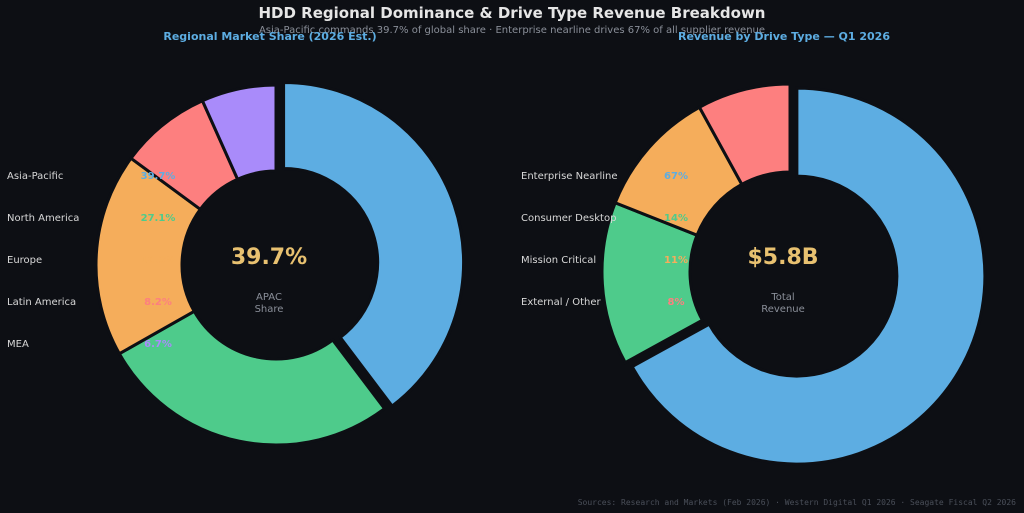 This screenshot has height=513, width=1024. What do you see at coordinates (676, 176) in the screenshot?
I see `drive-value-label: 67%` at bounding box center [676, 176].